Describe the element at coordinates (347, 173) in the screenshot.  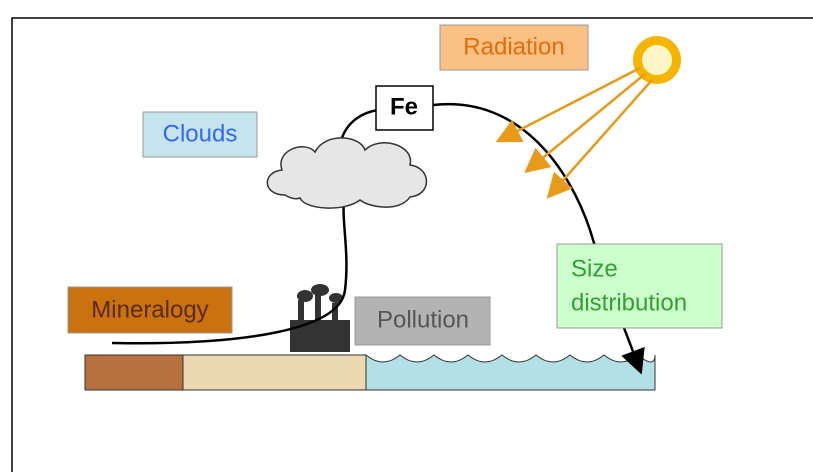
I see `cloud` at that location.